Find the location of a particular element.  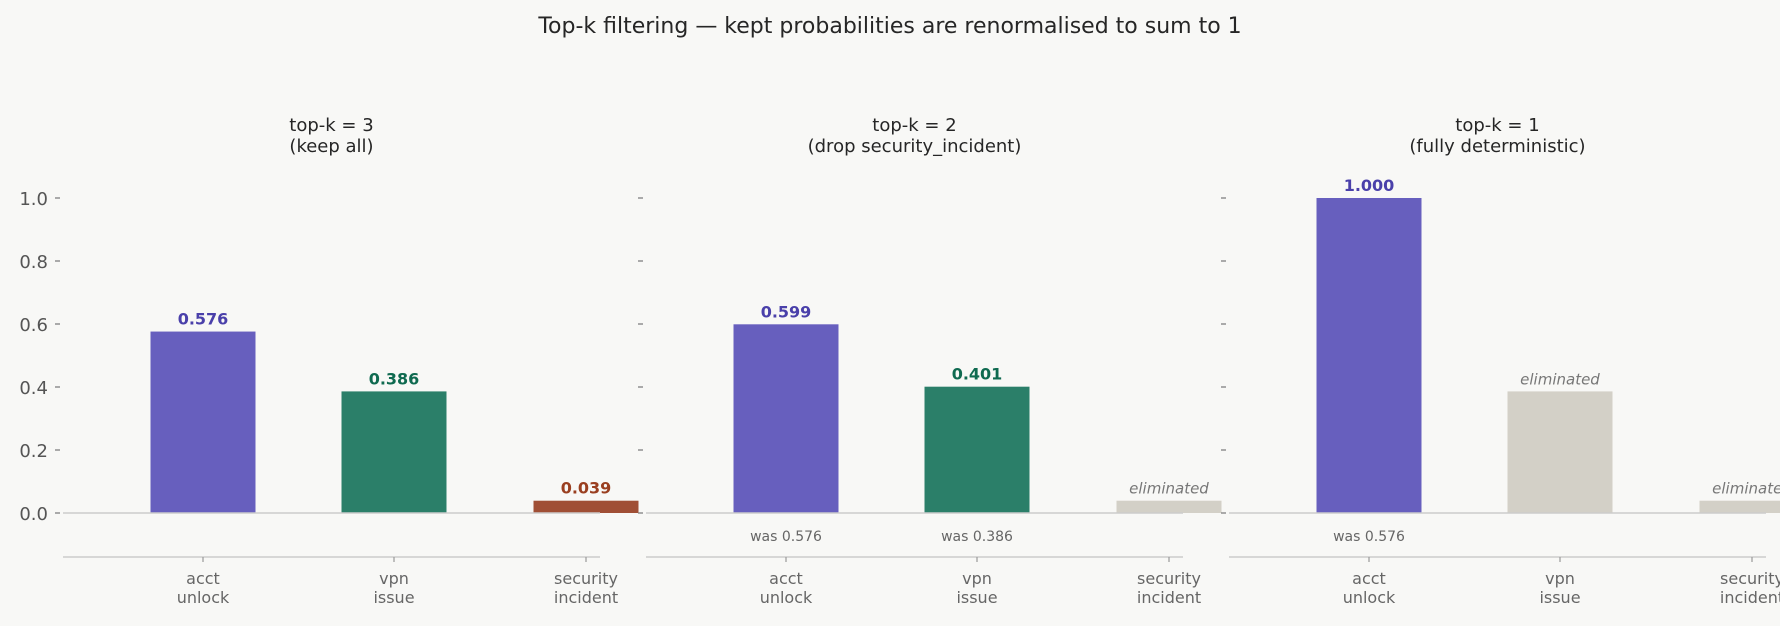

value-label: 0.039 is located at coordinates (586, 488).